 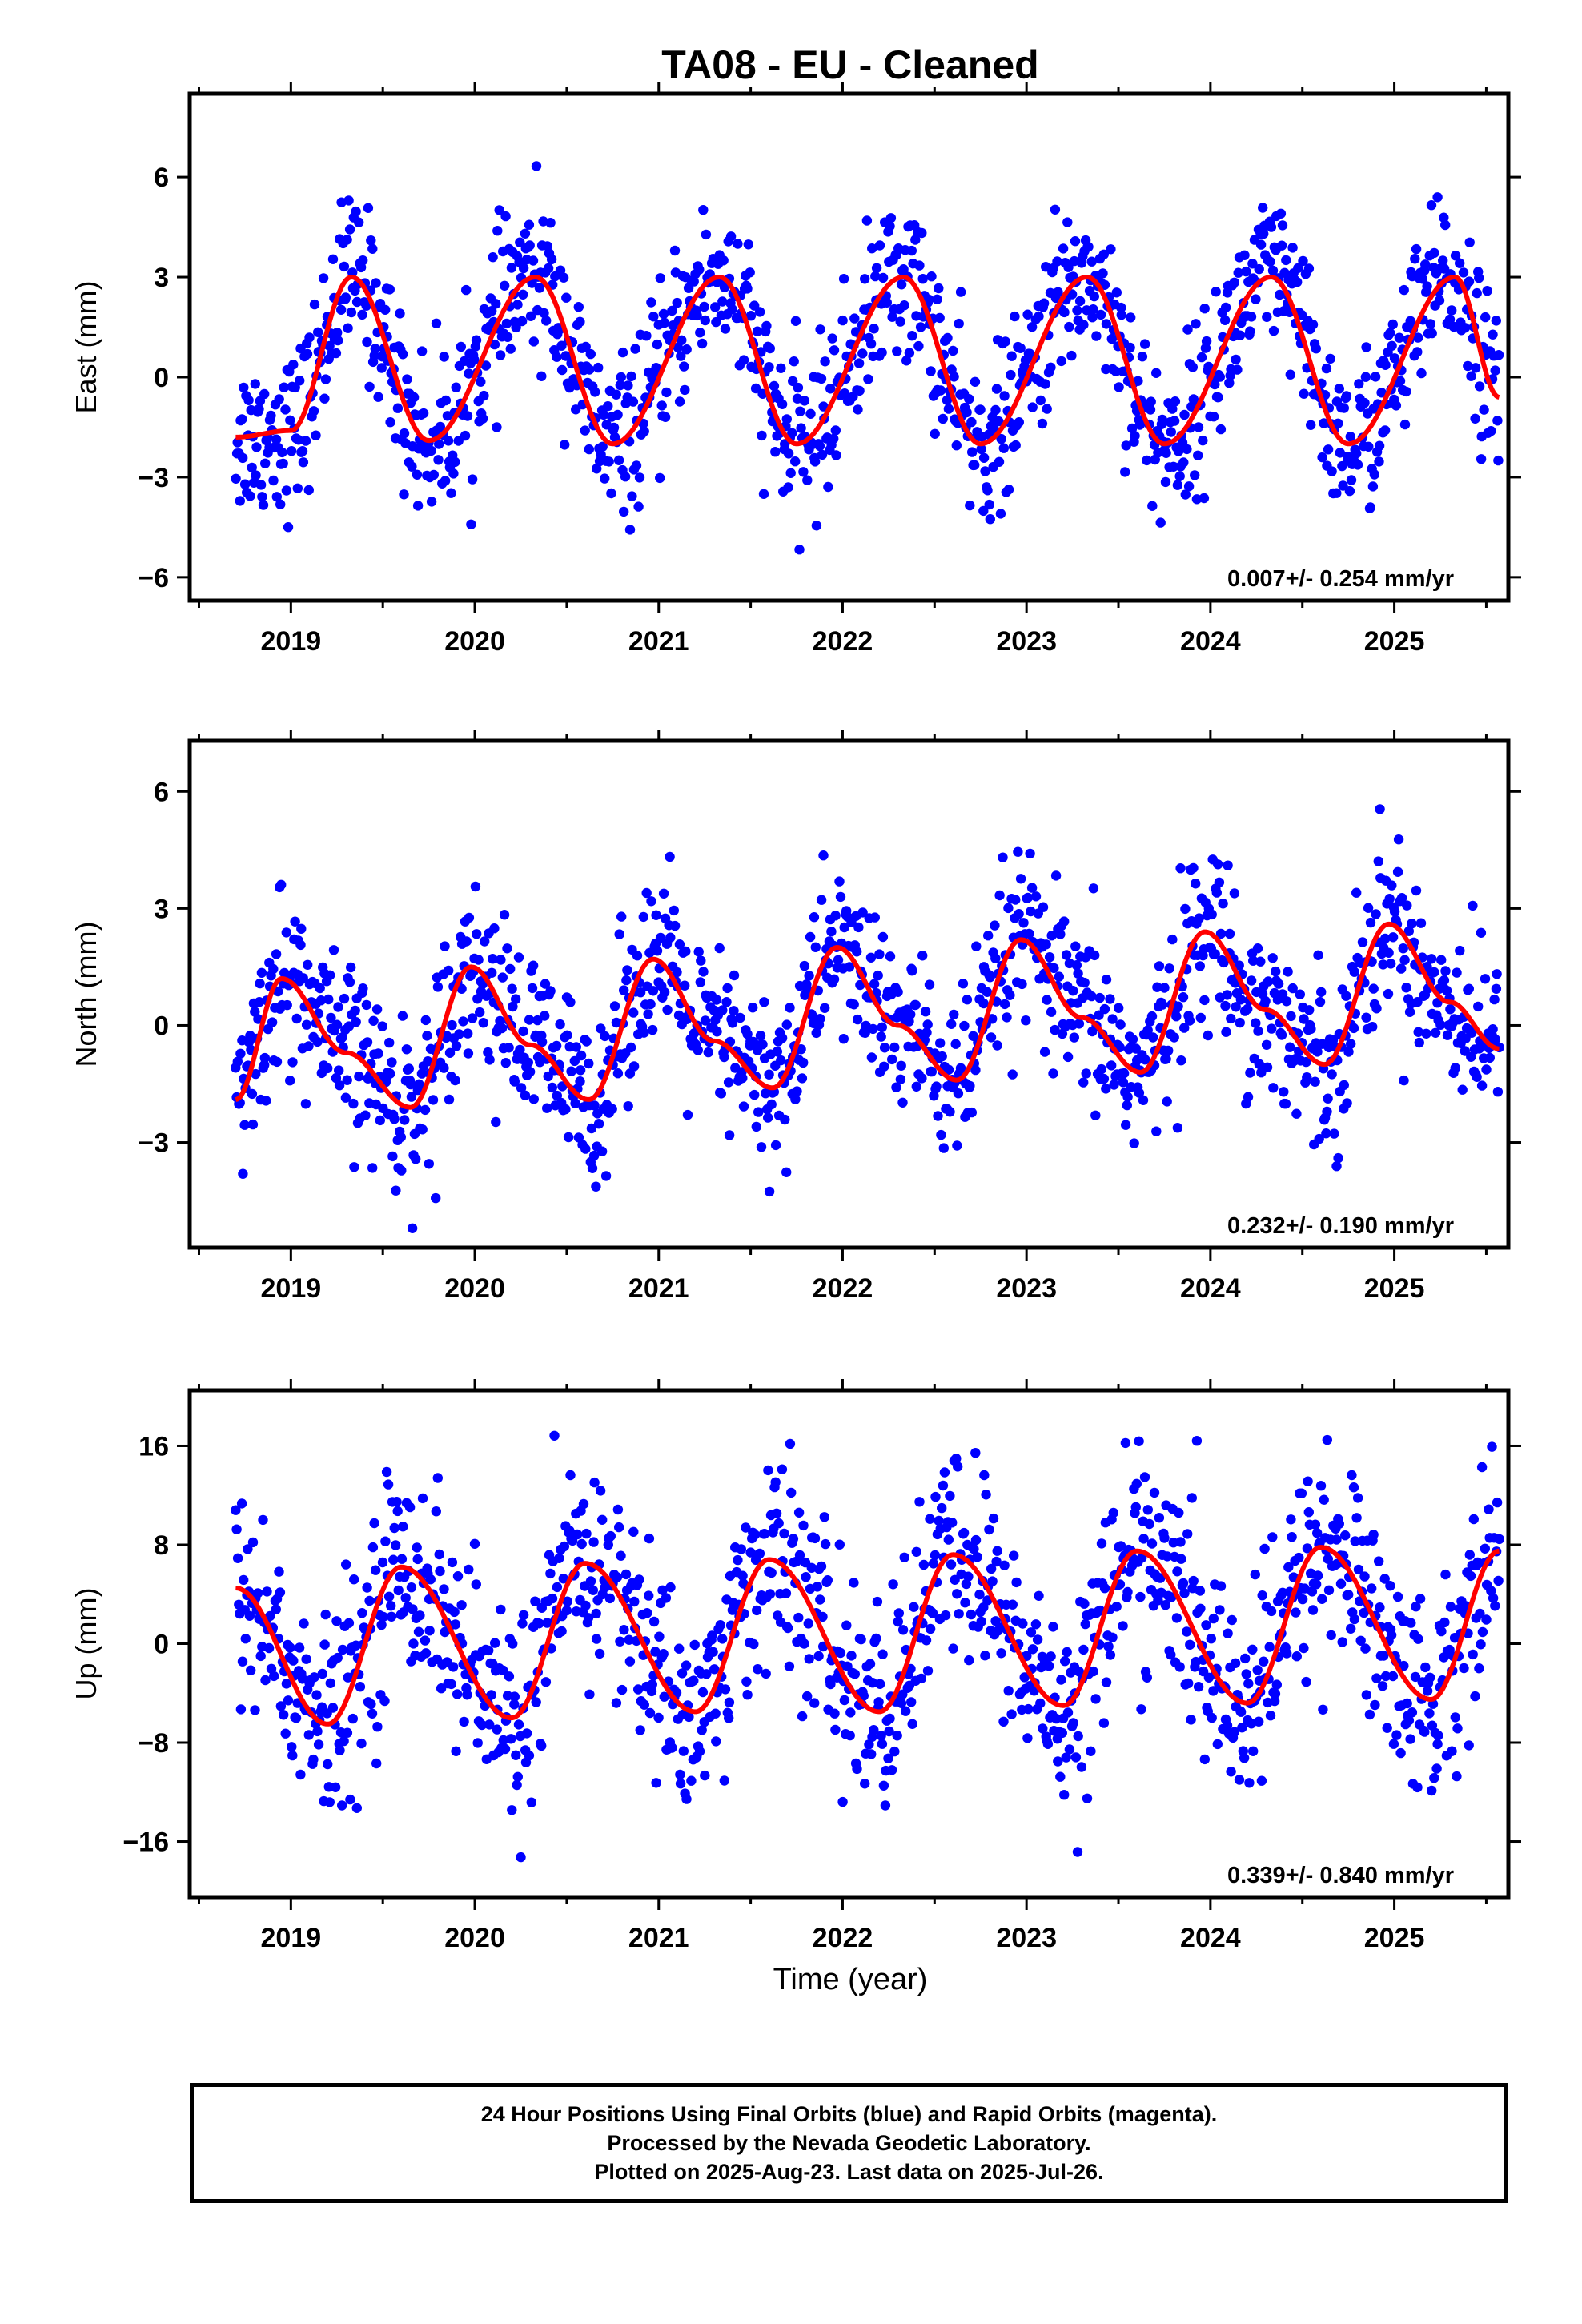 I want to click on x-tick-label: 2020, so click(x=474, y=1288).